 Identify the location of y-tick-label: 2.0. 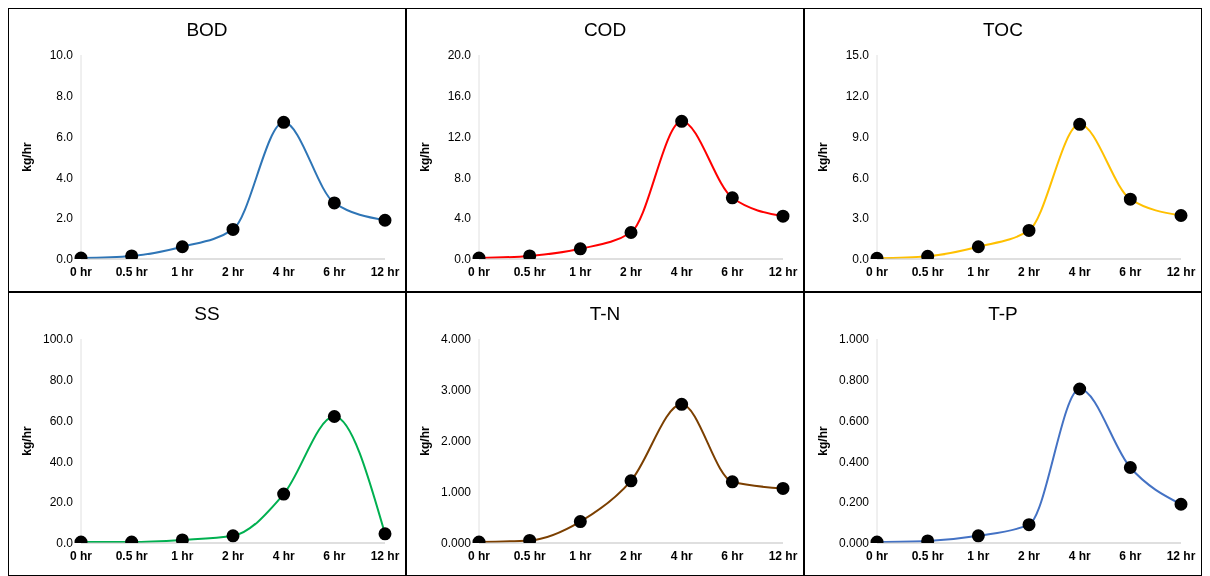
(65, 218).